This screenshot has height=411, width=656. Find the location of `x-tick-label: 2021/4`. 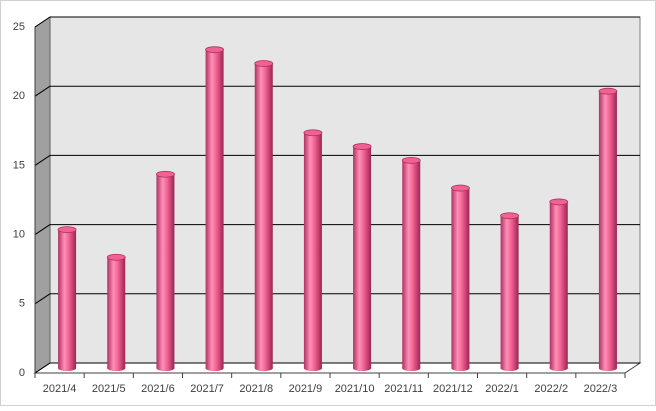

x-tick-label: 2021/4 is located at coordinates (60, 389).